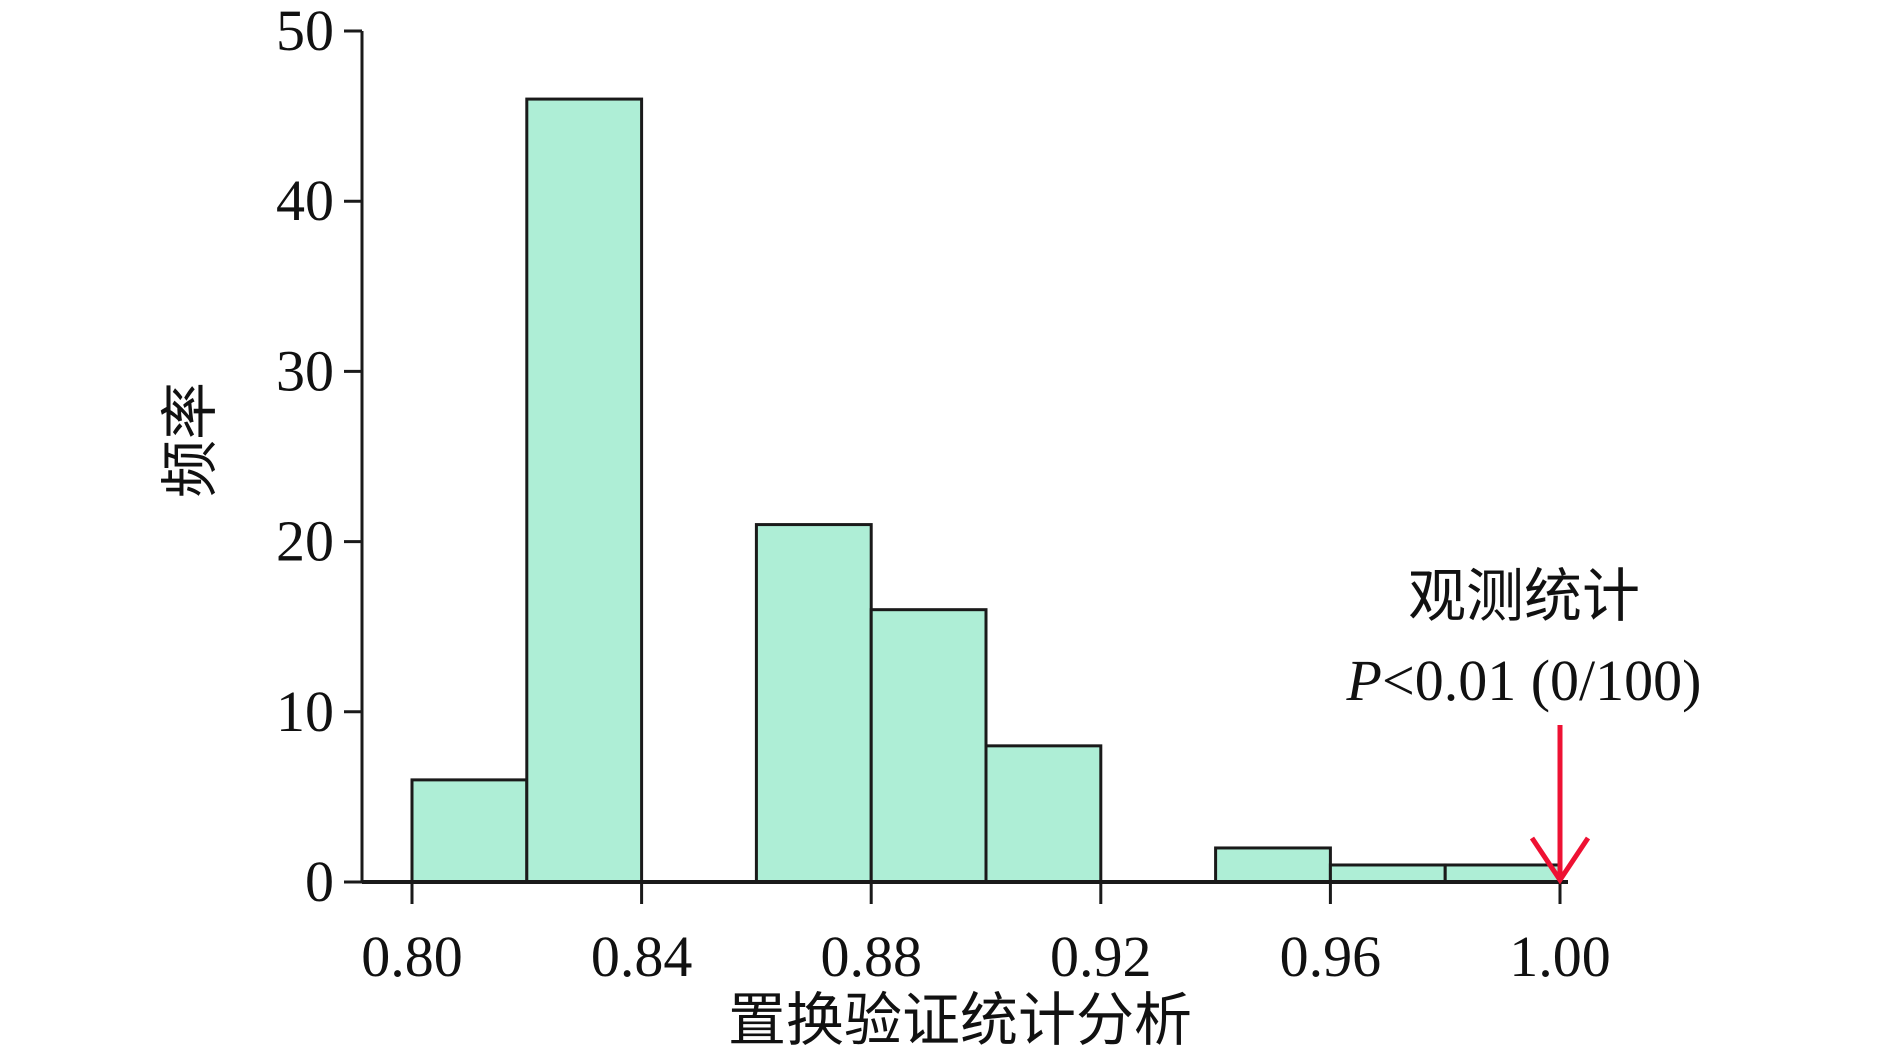 Image resolution: width=1890 pixels, height=1059 pixels. What do you see at coordinates (305, 31) in the screenshot?
I see `y-tick-label: 50` at bounding box center [305, 31].